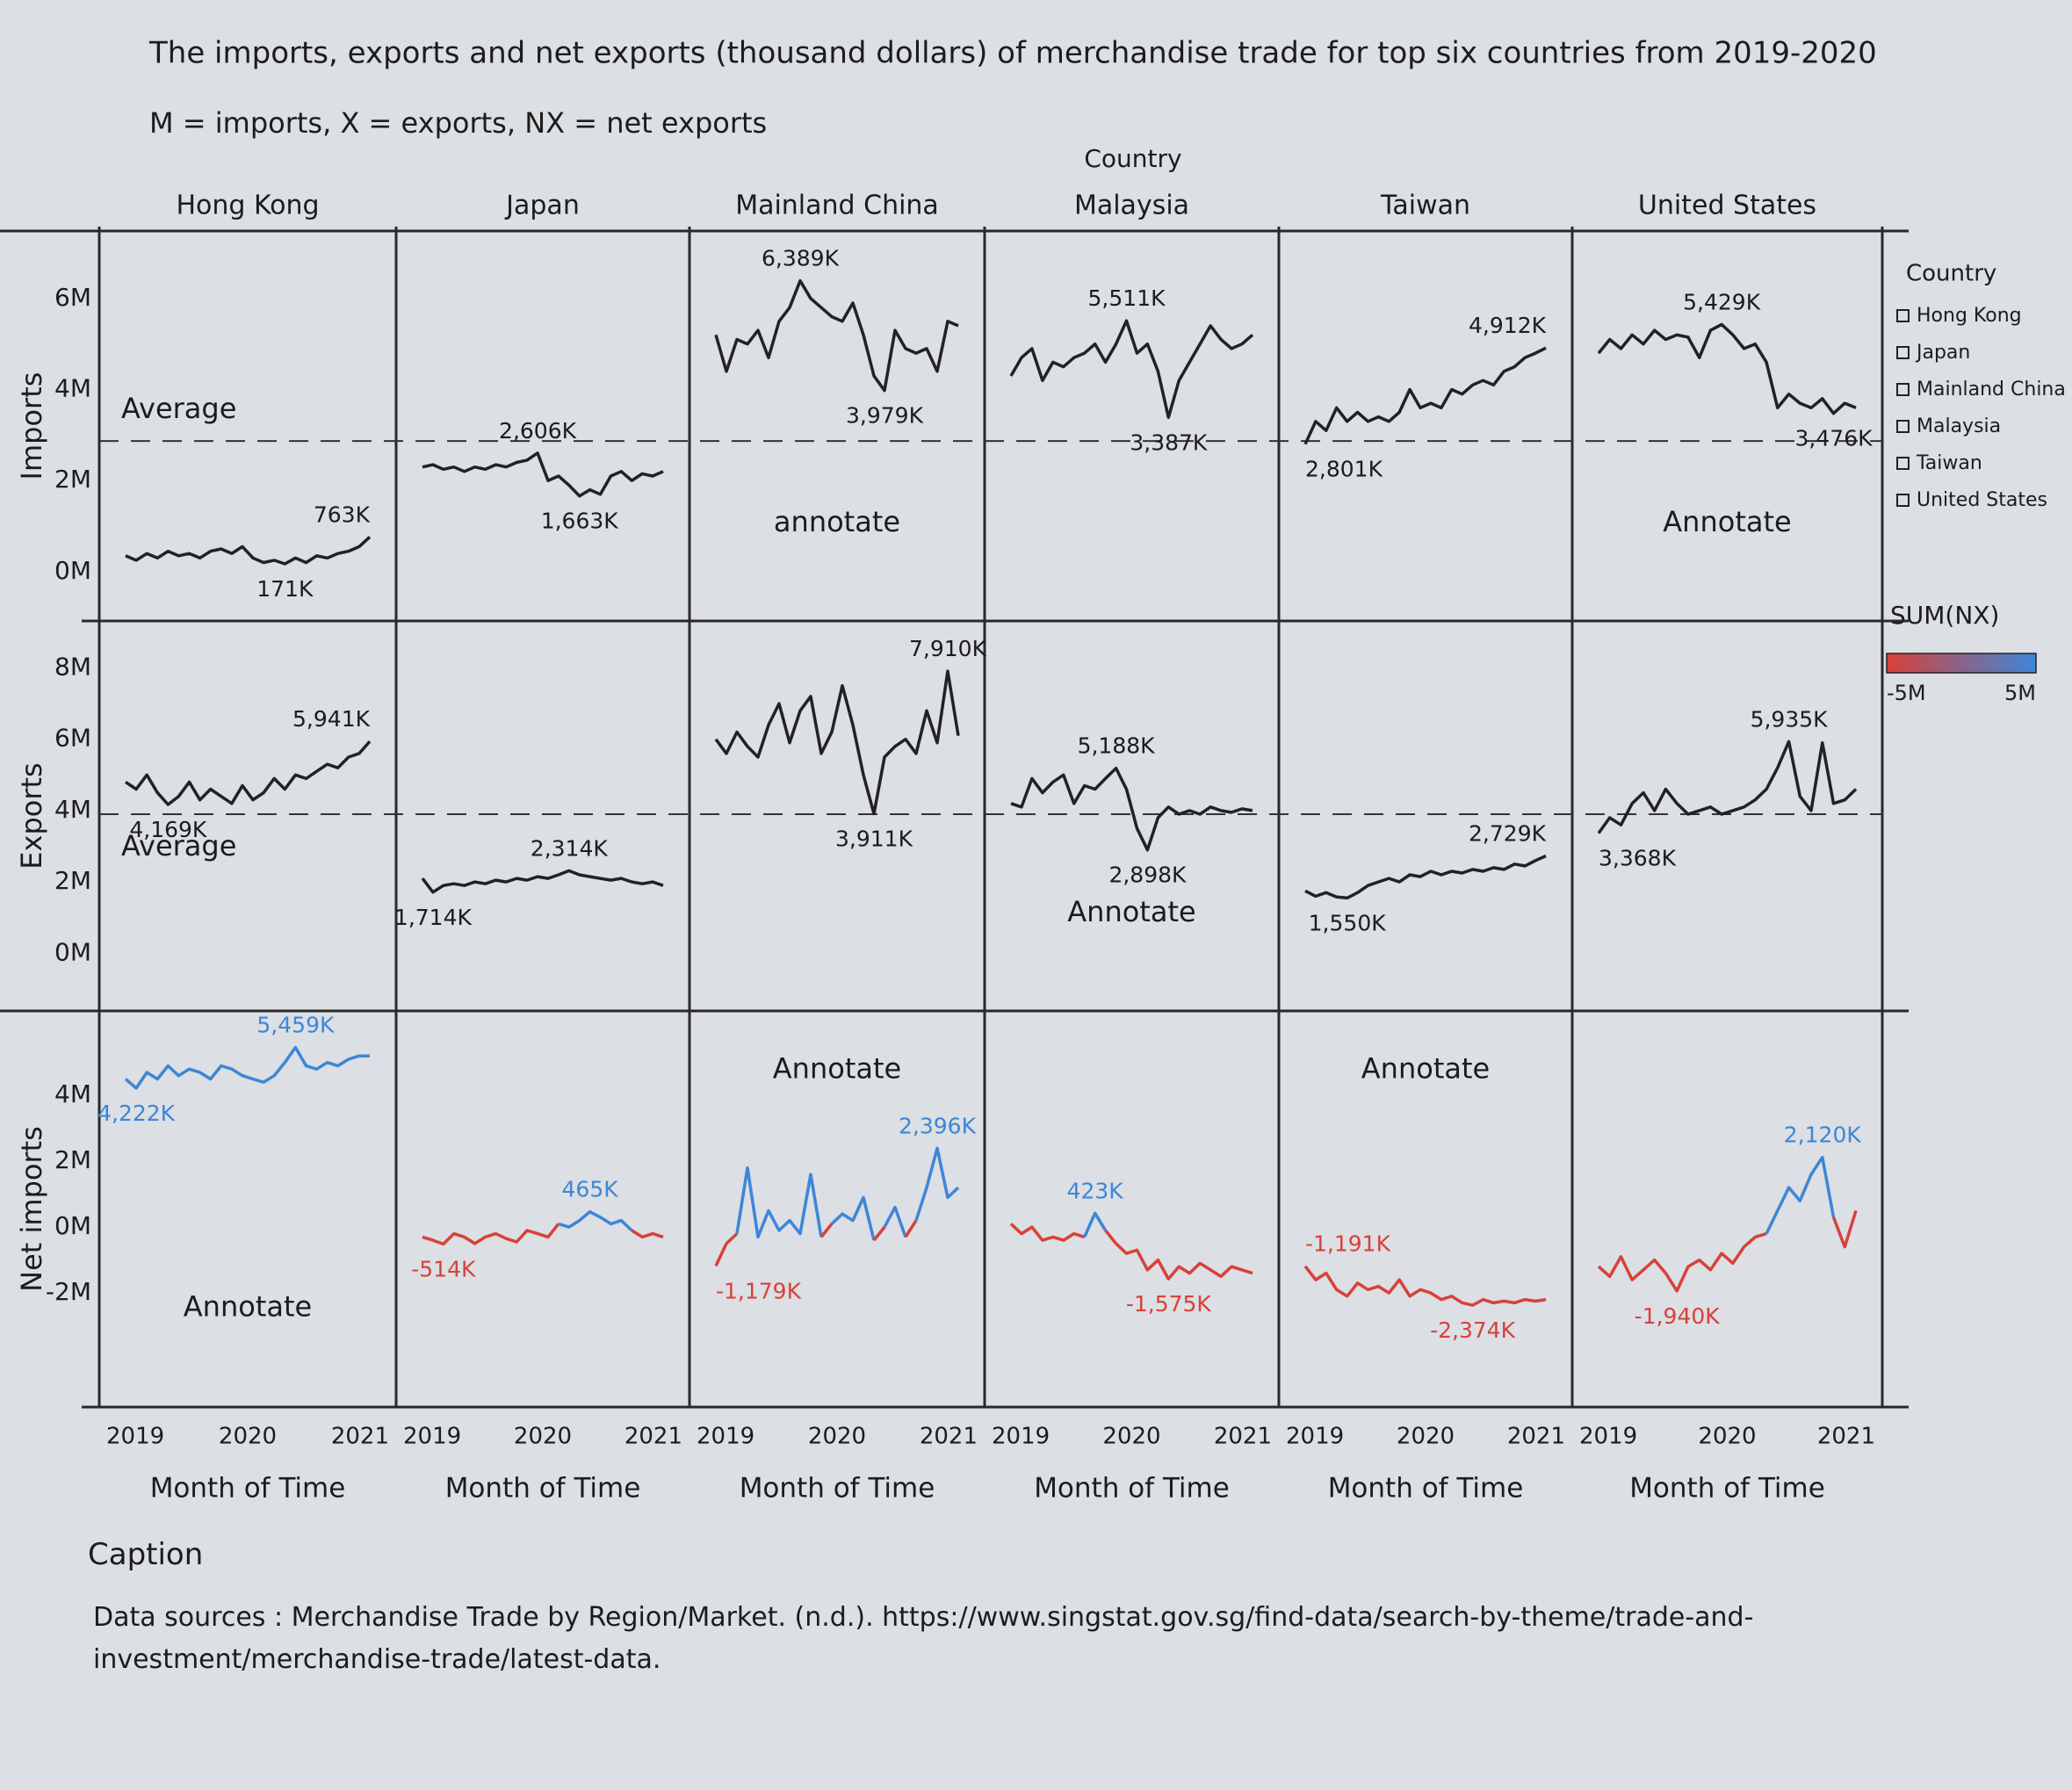 The height and width of the screenshot is (1790, 2072). Describe the element at coordinates (1944, 616) in the screenshot. I see `color-scale-title: SUM(NX)` at that location.